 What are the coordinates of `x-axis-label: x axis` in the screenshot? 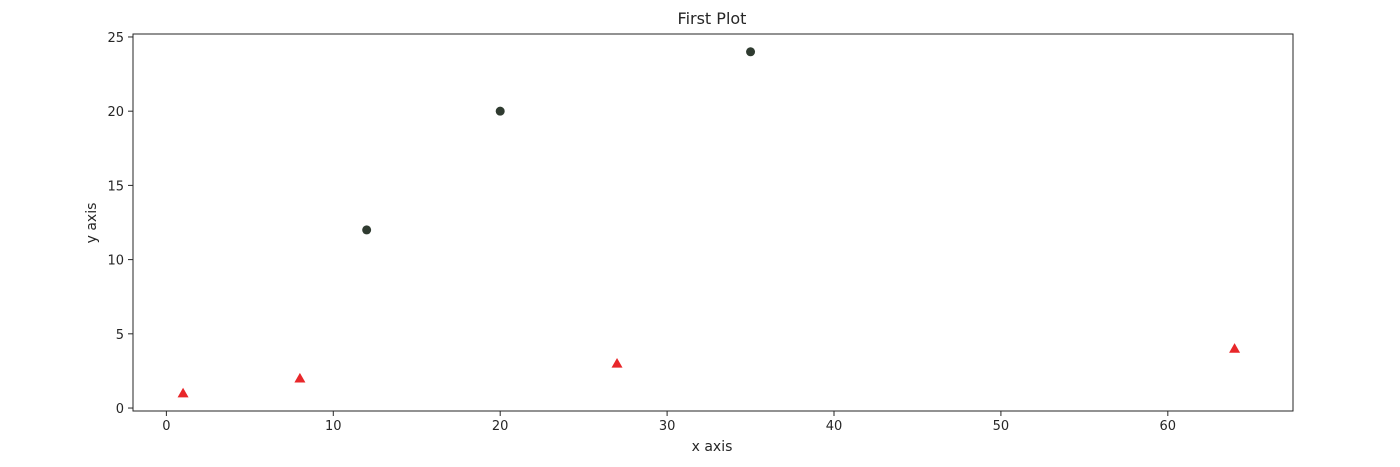 It's located at (712, 447).